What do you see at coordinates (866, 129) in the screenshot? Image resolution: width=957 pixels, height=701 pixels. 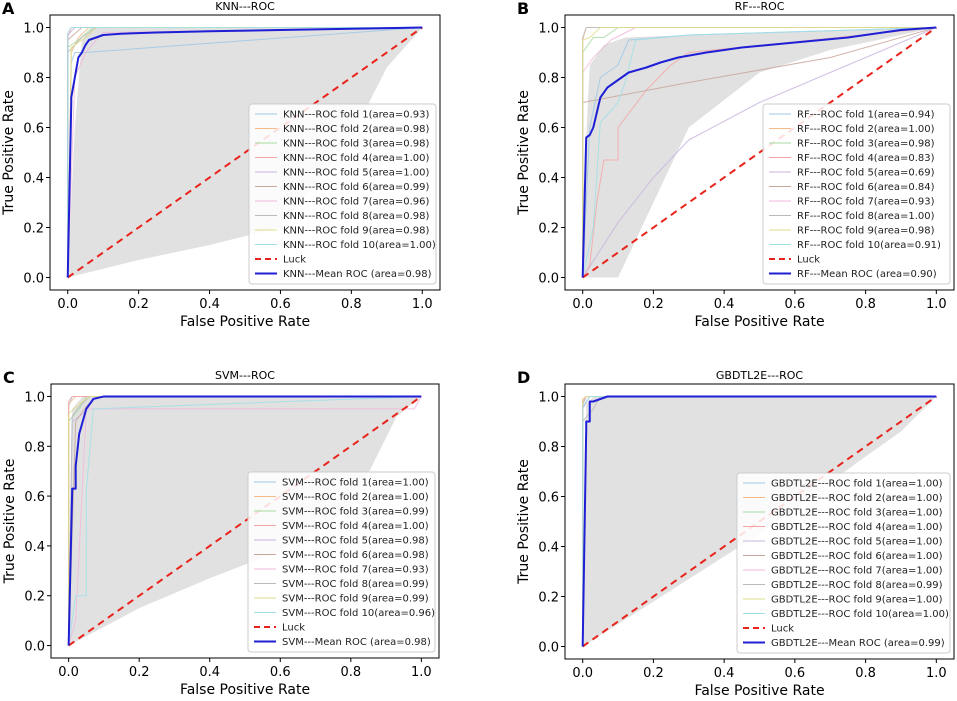 I see `legend-entry: RF---ROC fold 2(area=1.00)` at bounding box center [866, 129].